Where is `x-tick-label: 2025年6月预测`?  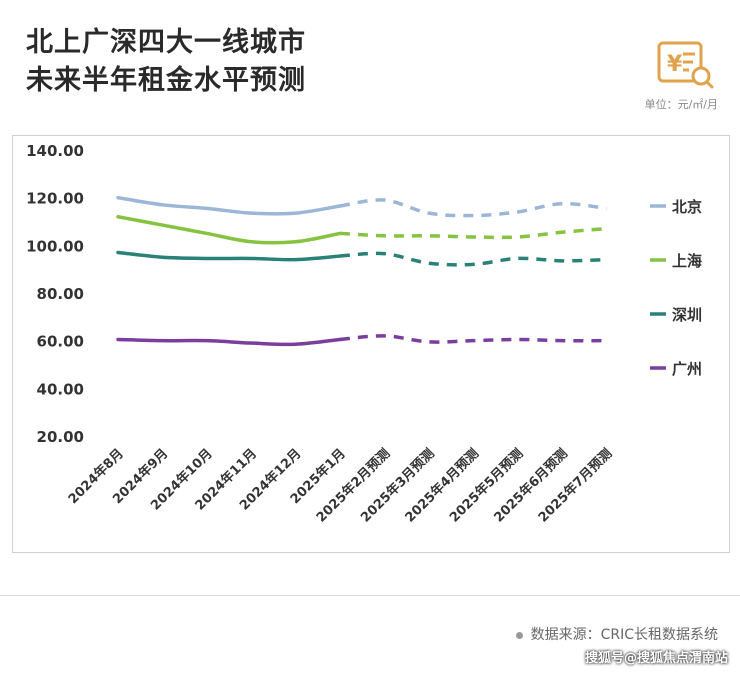
x-tick-label: 2025年6月预测 is located at coordinates (531, 486).